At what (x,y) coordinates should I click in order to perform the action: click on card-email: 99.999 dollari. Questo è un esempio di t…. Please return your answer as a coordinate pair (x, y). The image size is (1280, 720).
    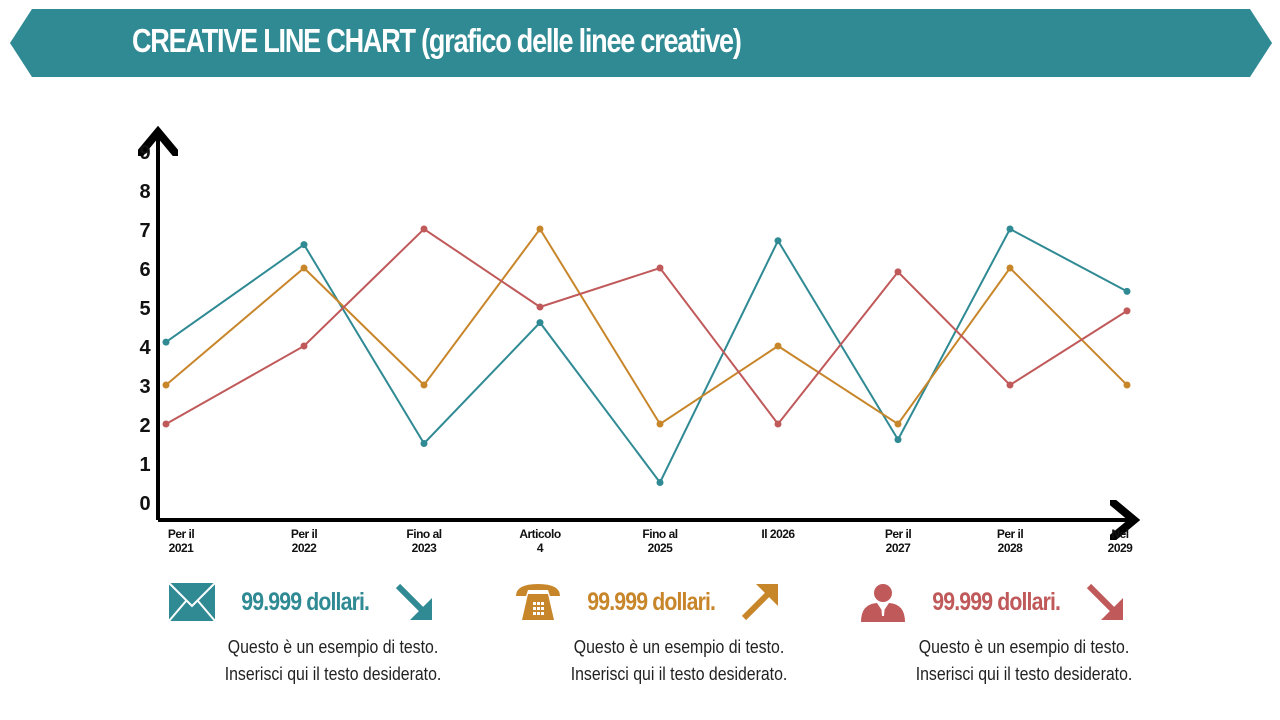
    Looking at the image, I should click on (333, 633).